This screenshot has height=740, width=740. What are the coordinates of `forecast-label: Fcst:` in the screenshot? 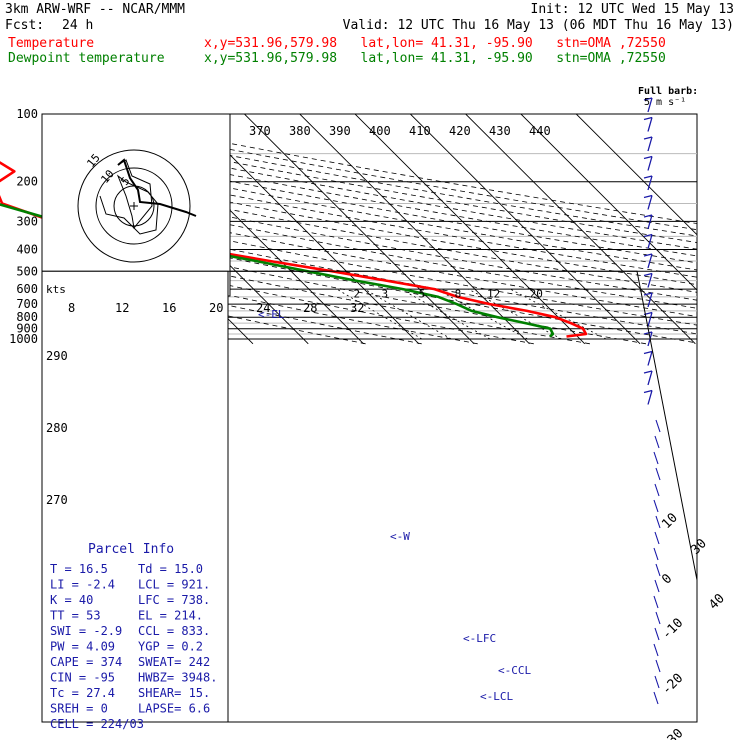 It's located at (25, 25).